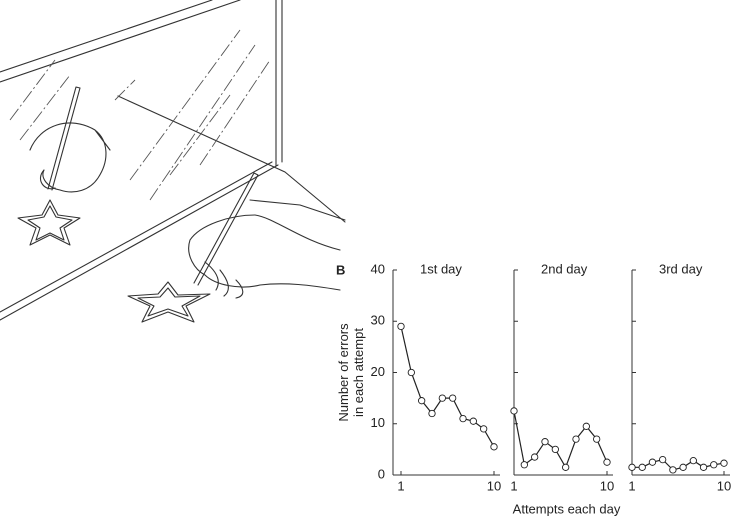  I want to click on hand, so click(264, 256).